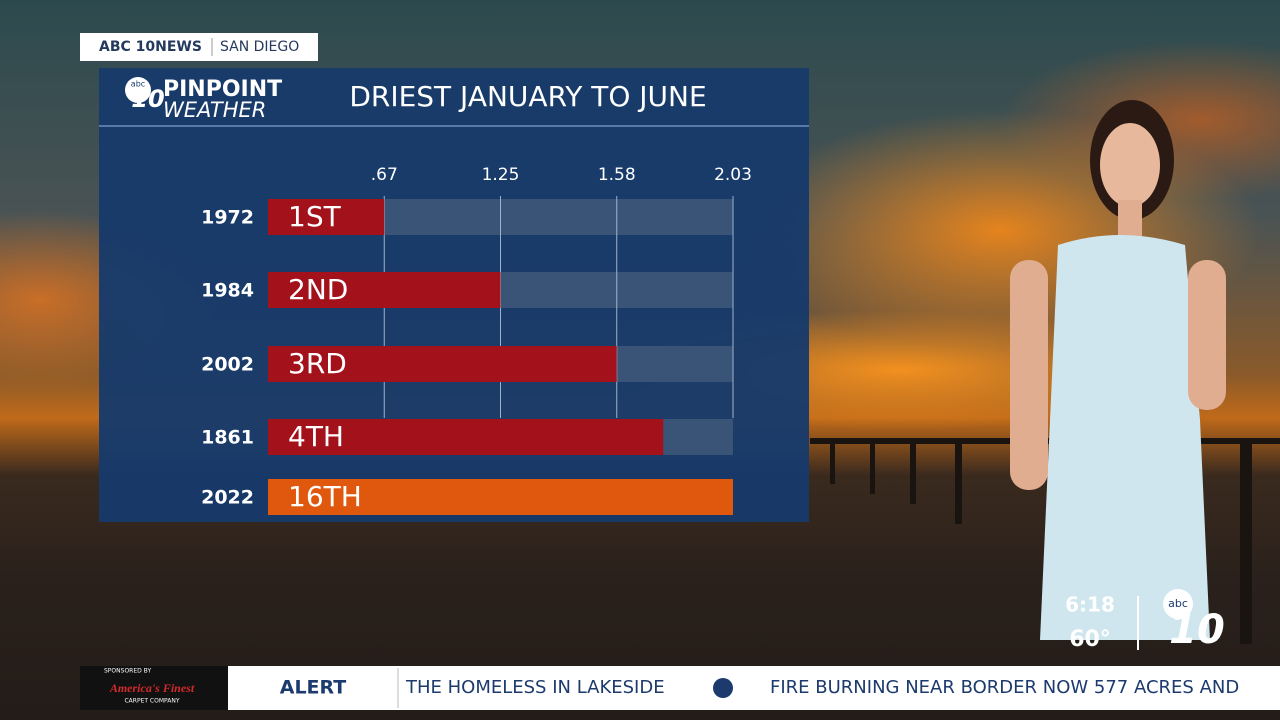 The width and height of the screenshot is (1280, 720). I want to click on chart-title: DRIEST JANUARY TO JUNE, so click(527, 96).